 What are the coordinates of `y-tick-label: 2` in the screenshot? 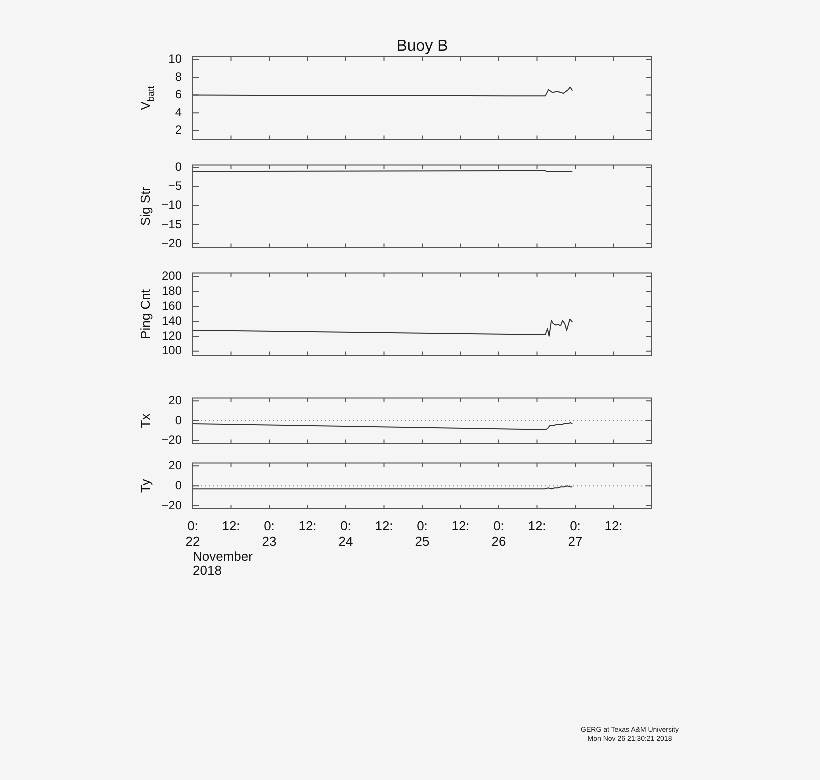 It's located at (178, 130).